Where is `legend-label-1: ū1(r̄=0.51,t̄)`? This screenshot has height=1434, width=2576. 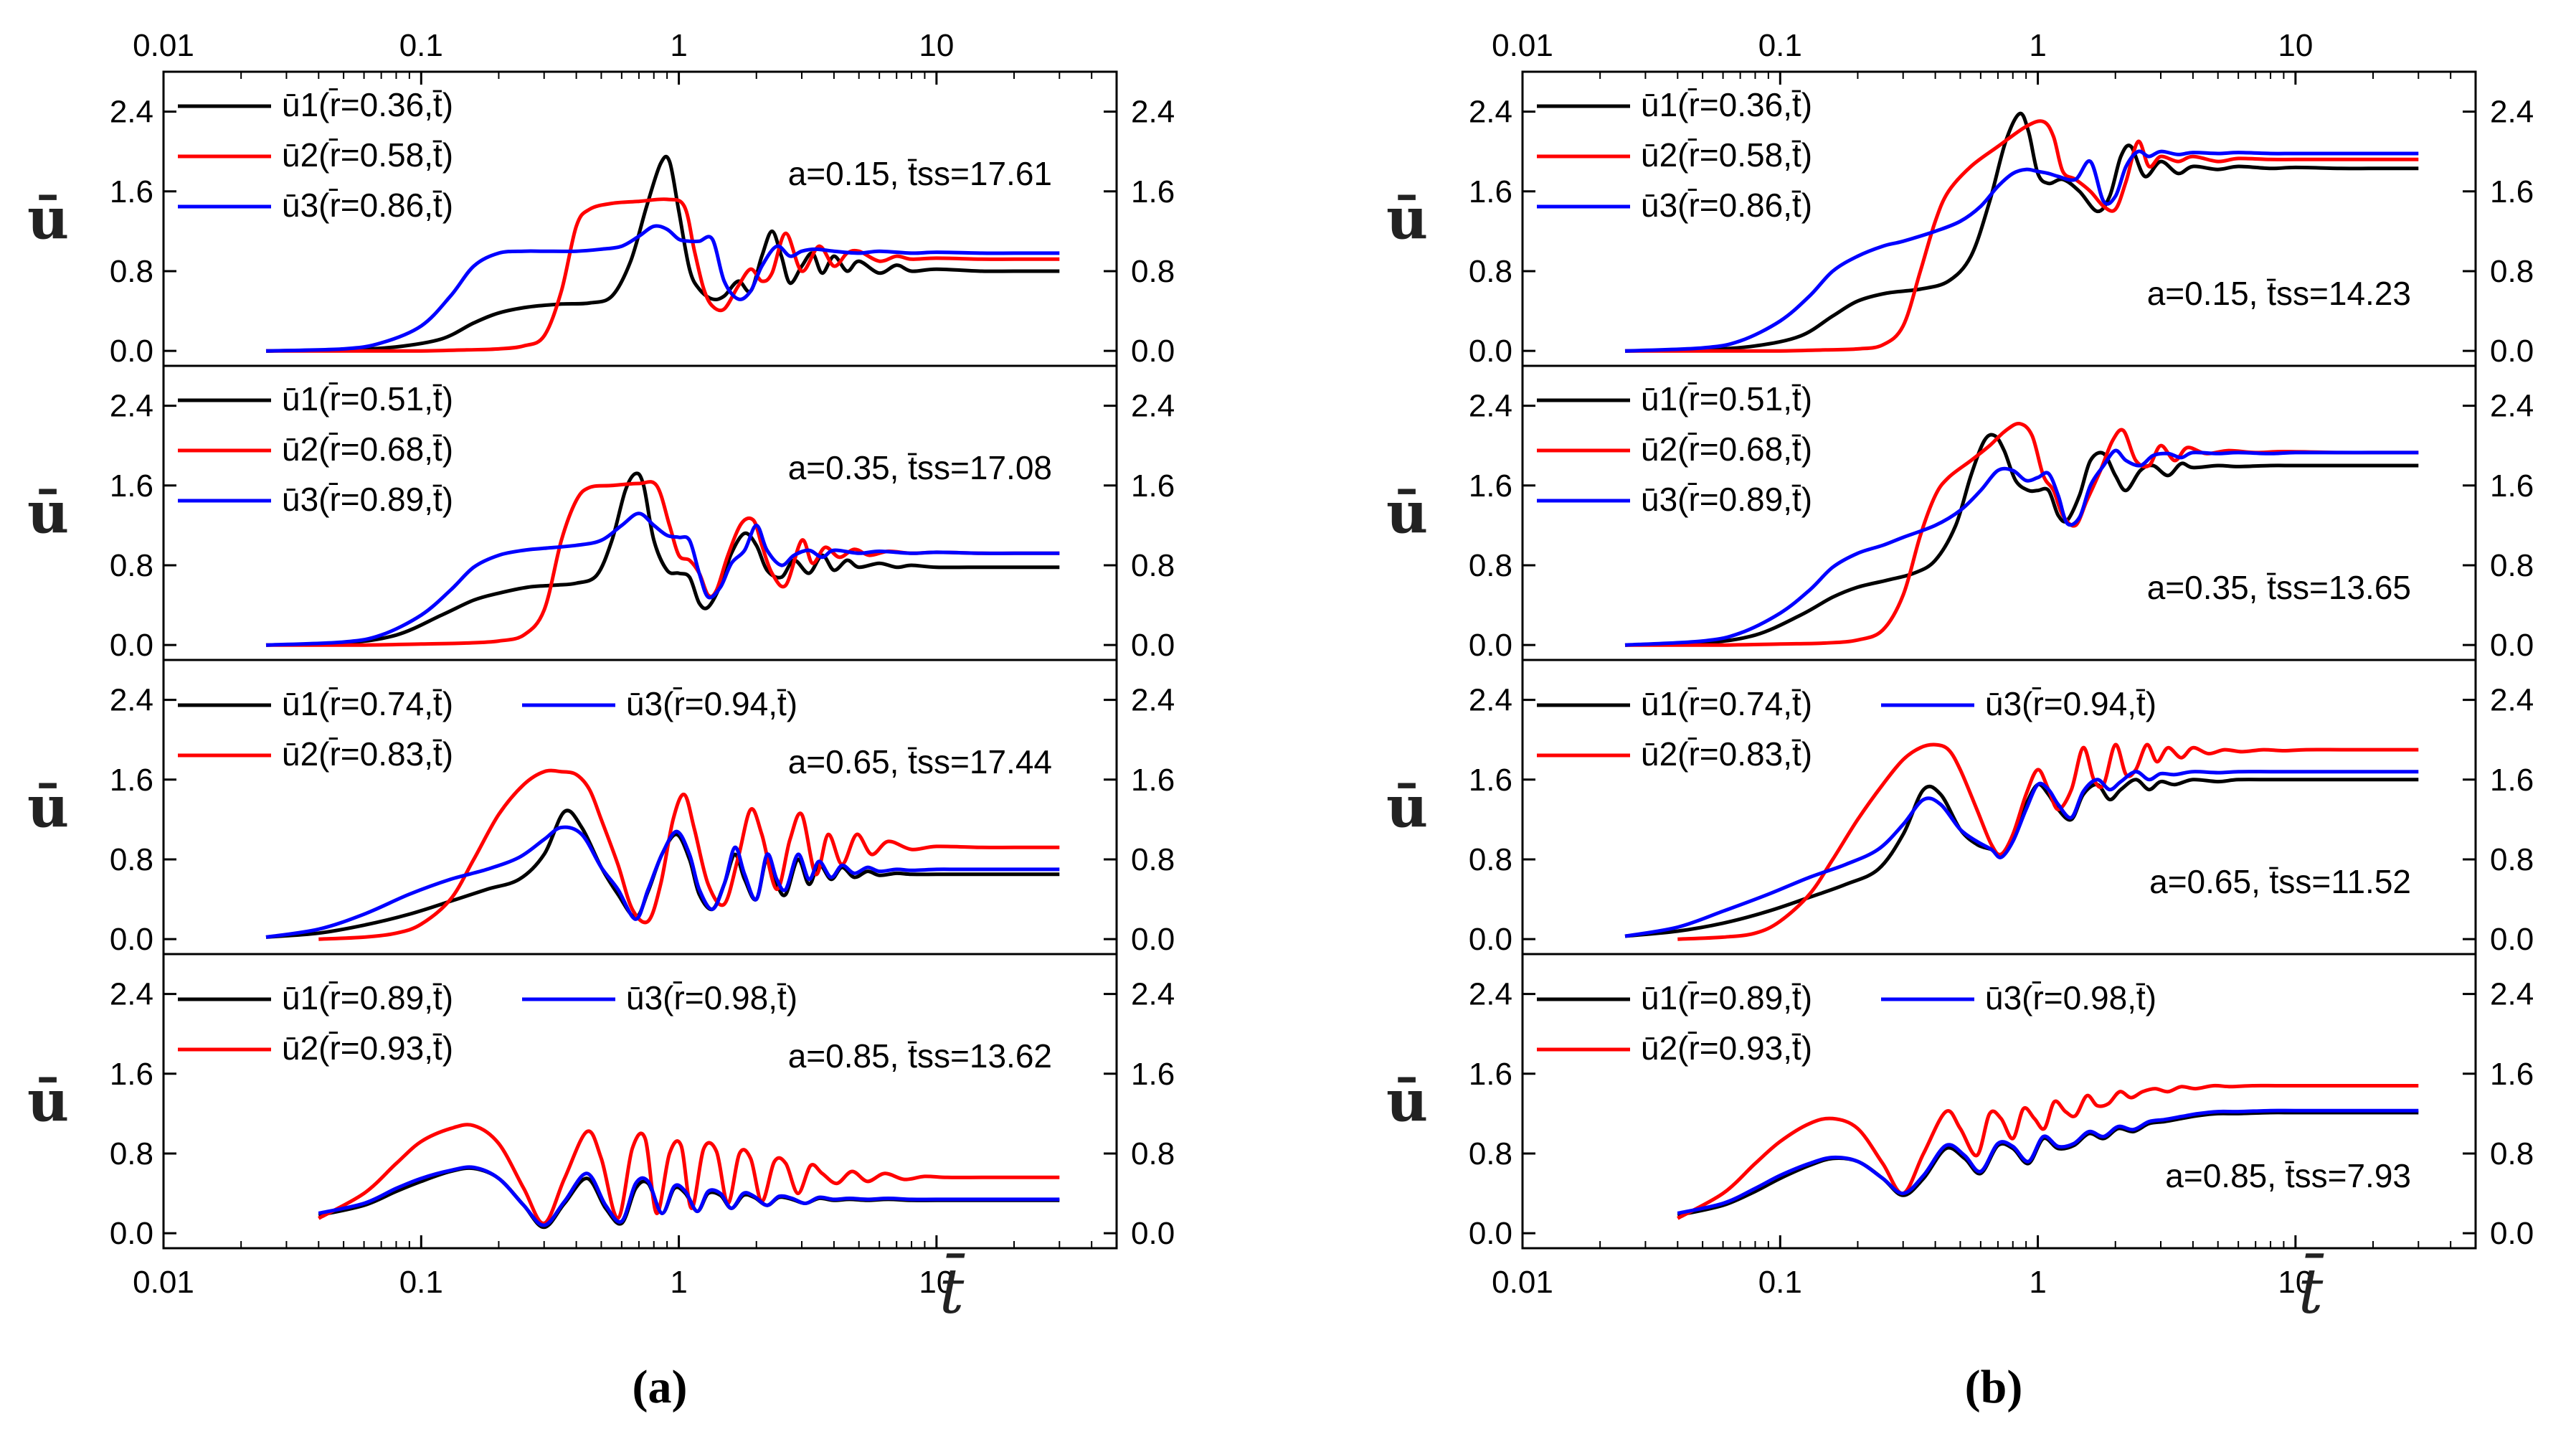 legend-label-1: ū1(r̄=0.51,t̄) is located at coordinates (1726, 399).